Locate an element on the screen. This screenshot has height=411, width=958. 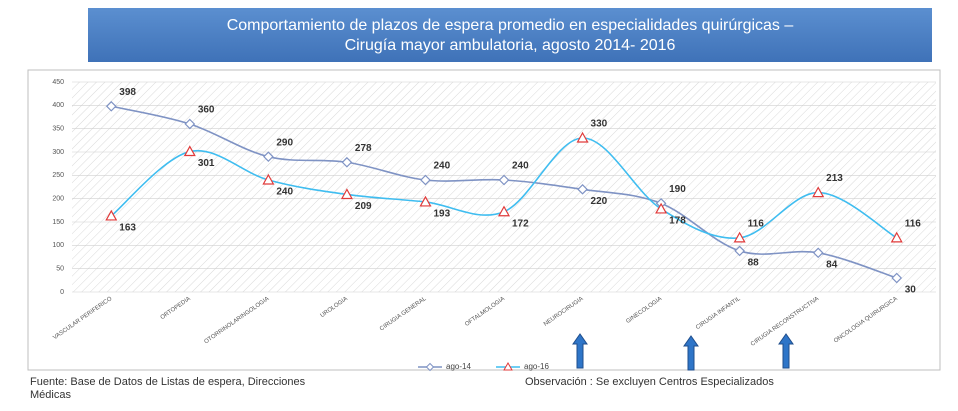
data-label: 360 is located at coordinates (206, 110).